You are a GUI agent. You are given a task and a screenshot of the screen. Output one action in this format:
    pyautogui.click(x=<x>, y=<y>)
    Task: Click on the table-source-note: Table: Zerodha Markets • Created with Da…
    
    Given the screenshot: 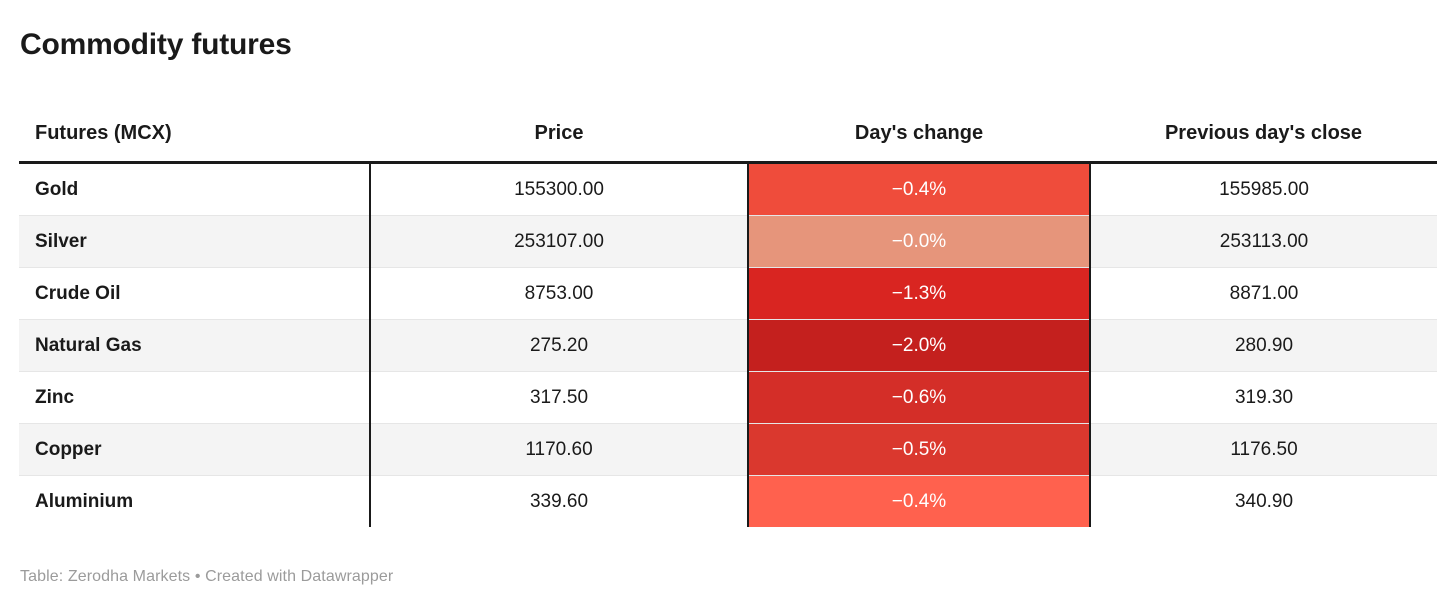 What is the action you would take?
    pyautogui.click(x=207, y=576)
    